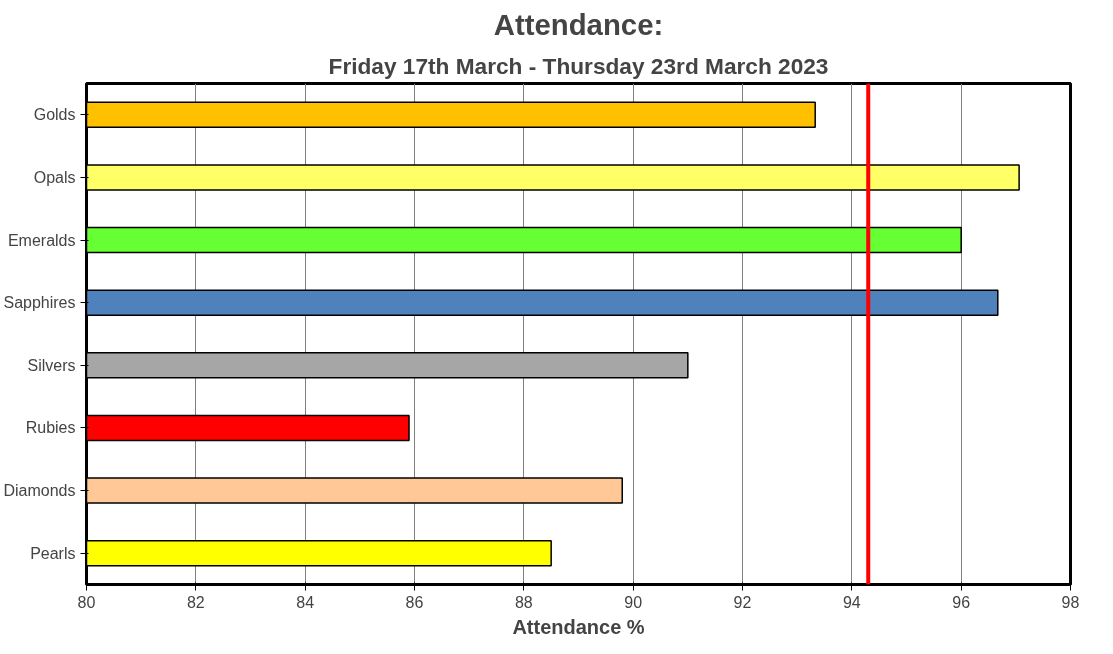 The image size is (1113, 654). What do you see at coordinates (54, 177) in the screenshot?
I see `y-tick-label: Opals` at bounding box center [54, 177].